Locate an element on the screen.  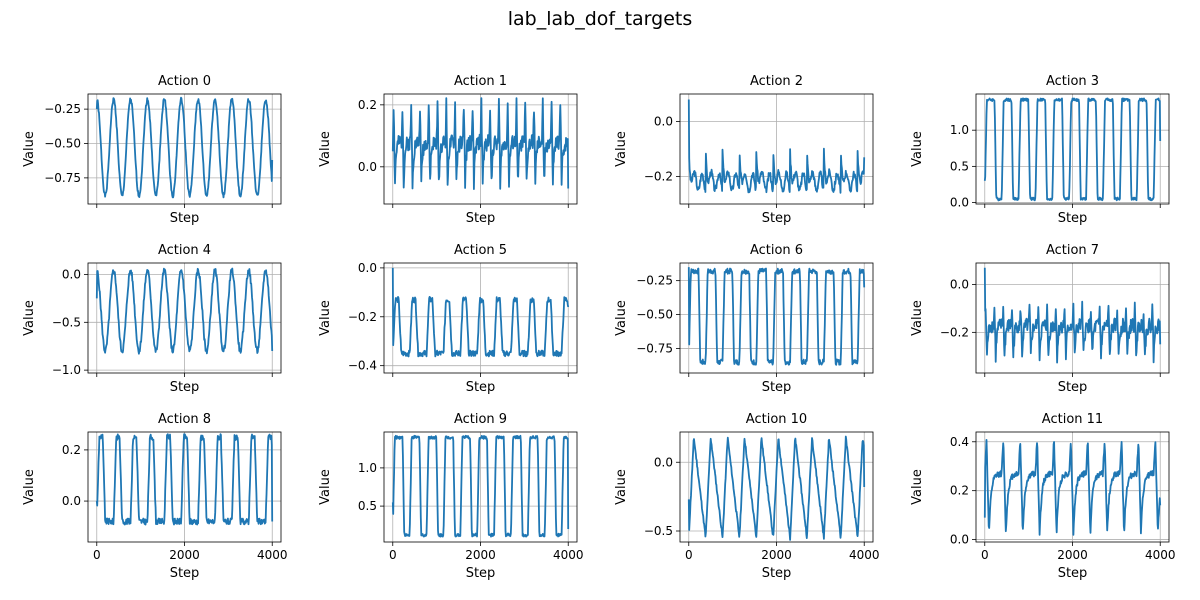
subplot-action-7: 0.0 −0.2 Action 7 Step Value is located at coordinates (1040, 319).